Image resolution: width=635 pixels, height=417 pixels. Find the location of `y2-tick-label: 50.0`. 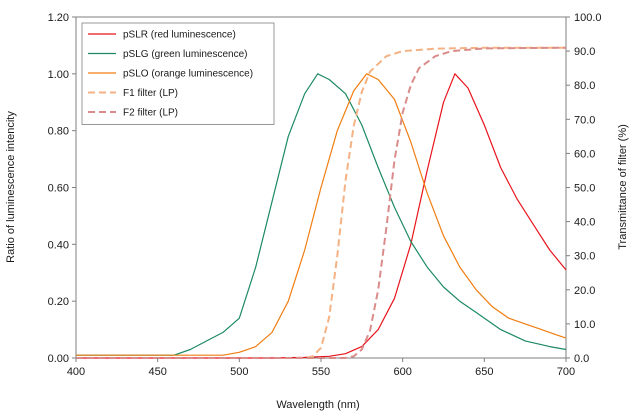

y2-tick-label: 50.0 is located at coordinates (584, 189).